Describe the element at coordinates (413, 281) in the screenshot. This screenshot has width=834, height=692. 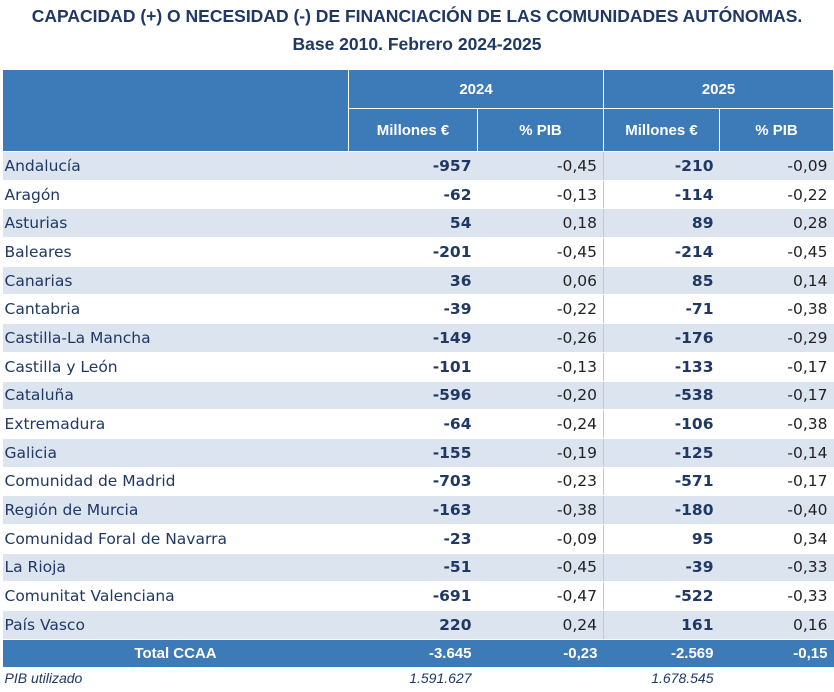
I see `value-millones-2024: 36` at that location.